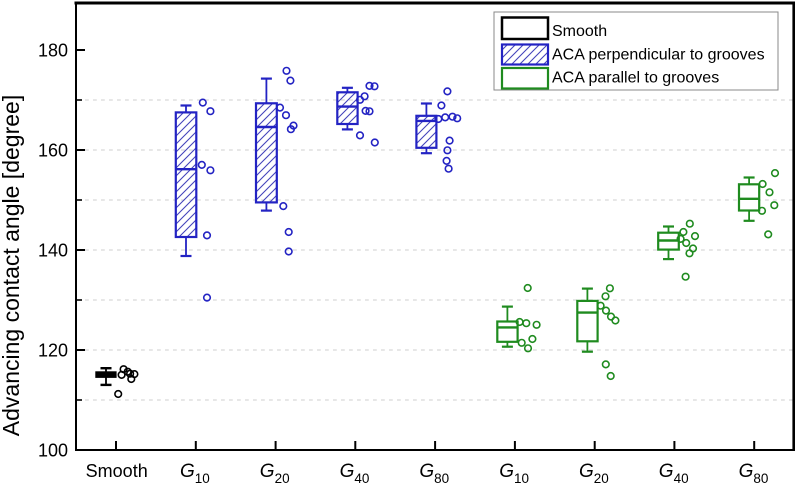 The height and width of the screenshot is (485, 800). What do you see at coordinates (53, 151) in the screenshot?
I see `svg-text: 160` at bounding box center [53, 151].